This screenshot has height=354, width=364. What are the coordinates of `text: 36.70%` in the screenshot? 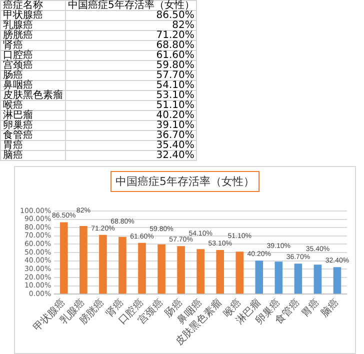 It's located at (175, 135).